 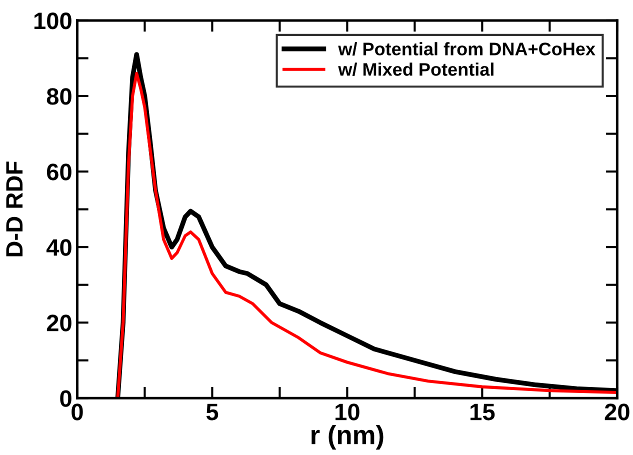 What do you see at coordinates (59, 172) in the screenshot?
I see `y-tick-label: 60` at bounding box center [59, 172].